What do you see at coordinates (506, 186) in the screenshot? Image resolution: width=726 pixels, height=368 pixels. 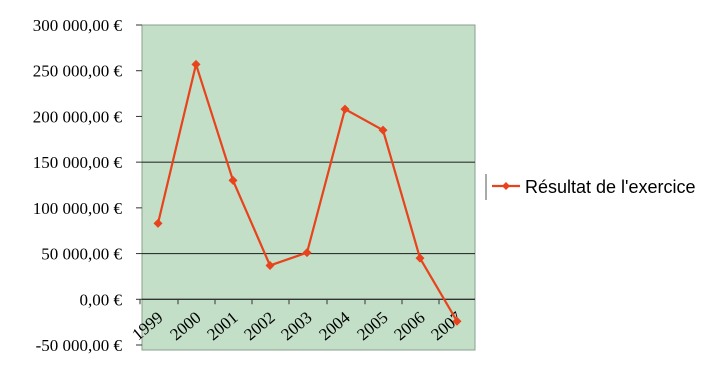 I see `legend-marker` at bounding box center [506, 186].